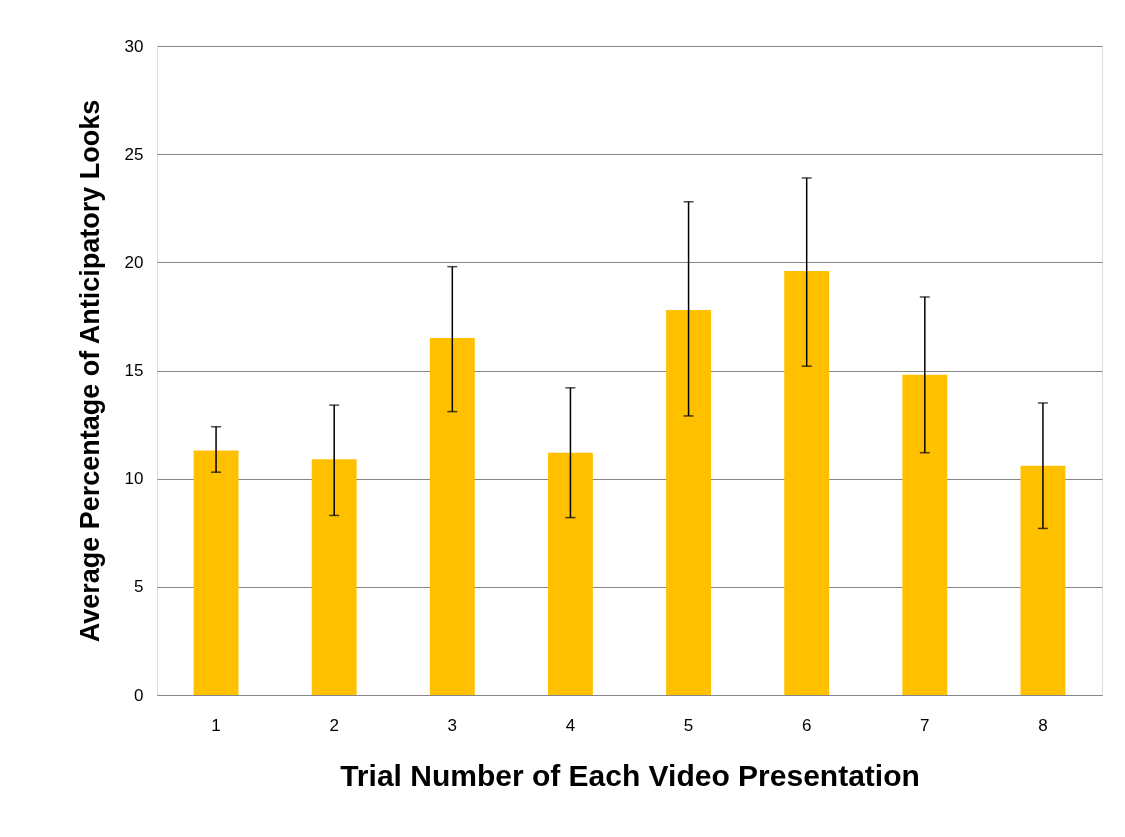 The height and width of the screenshot is (837, 1125). What do you see at coordinates (139, 695) in the screenshot?
I see `y-tick-label: 0` at bounding box center [139, 695].